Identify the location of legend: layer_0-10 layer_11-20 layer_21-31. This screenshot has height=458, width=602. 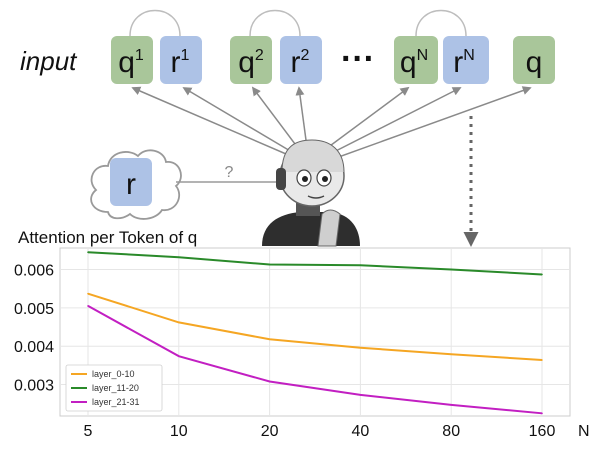
(114, 388).